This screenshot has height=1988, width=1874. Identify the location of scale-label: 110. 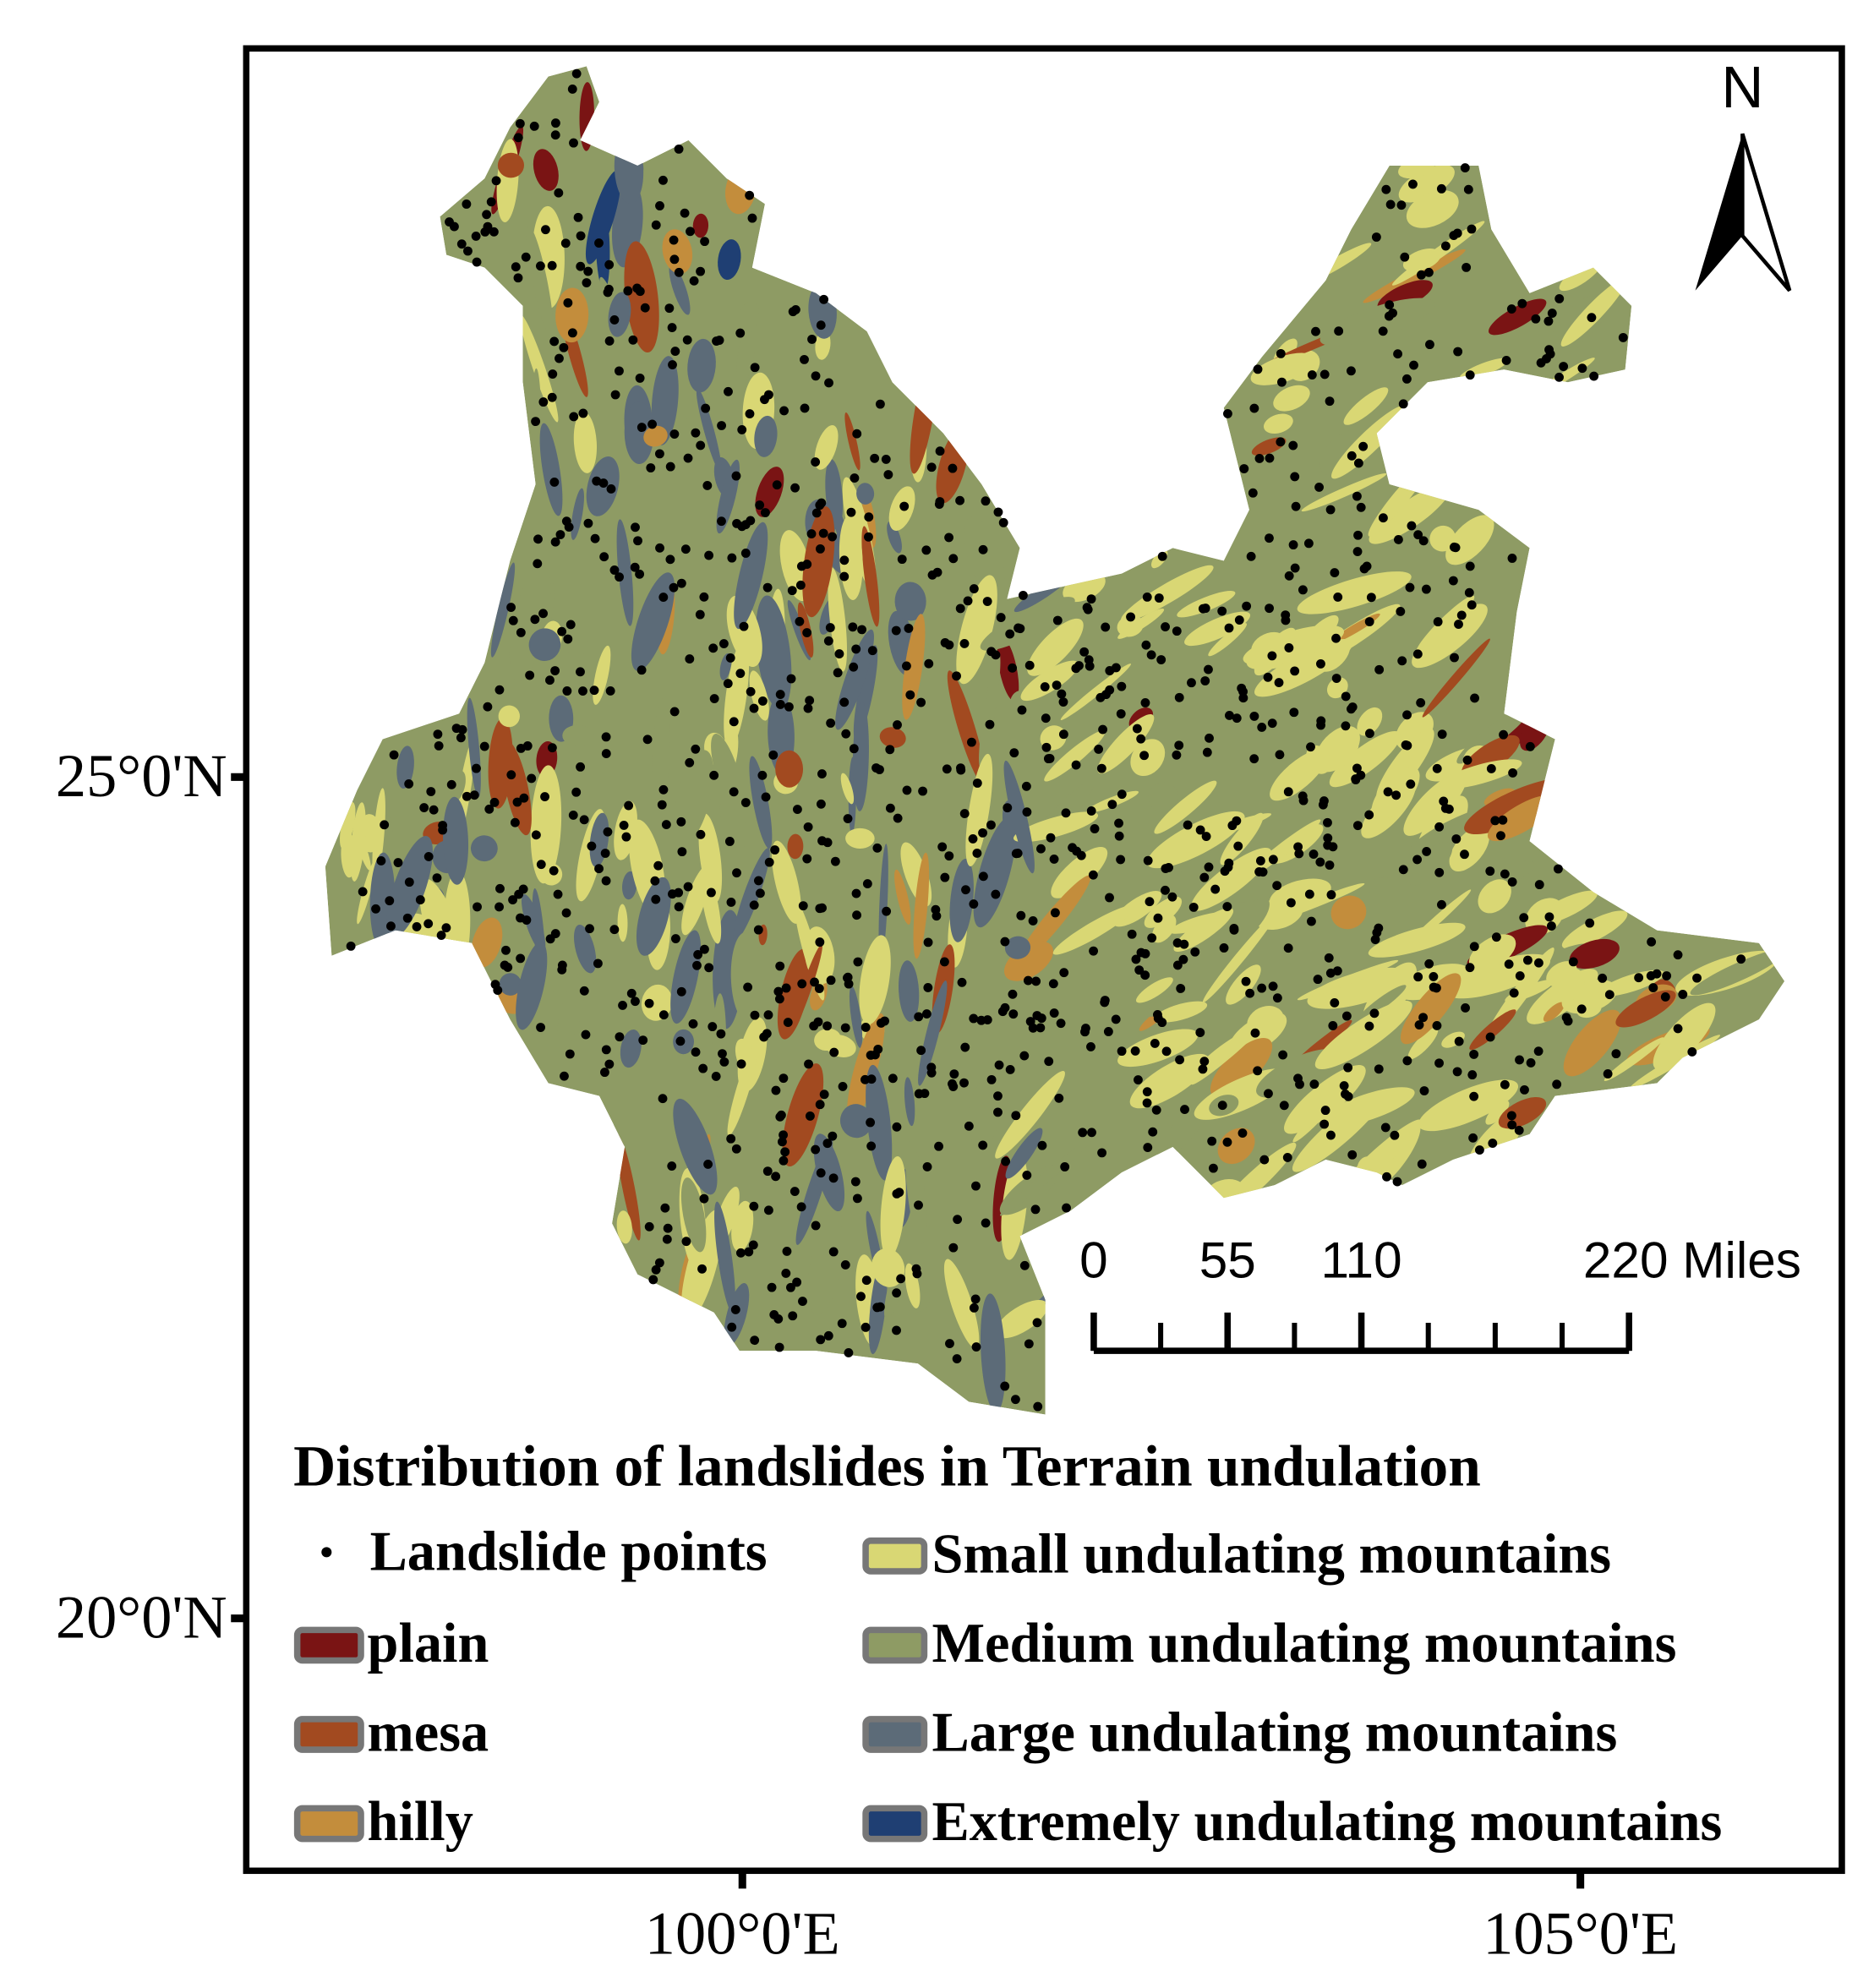
(1360, 1260).